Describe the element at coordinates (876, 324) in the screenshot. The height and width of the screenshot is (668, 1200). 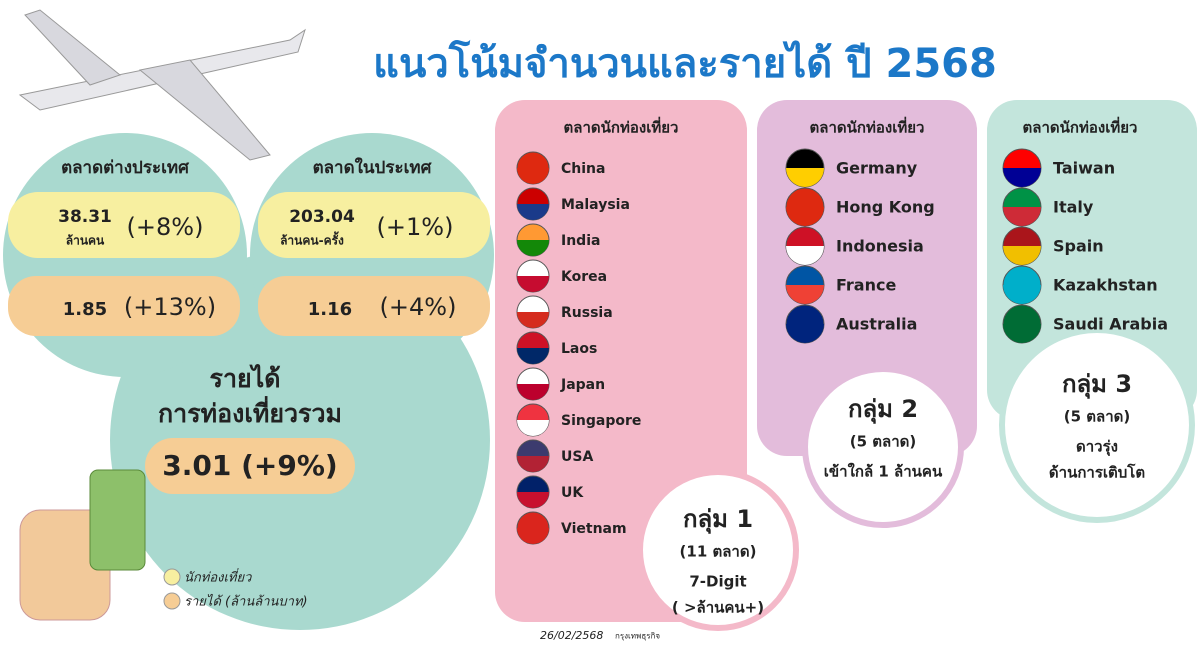
I see `market-name: Australia` at that location.